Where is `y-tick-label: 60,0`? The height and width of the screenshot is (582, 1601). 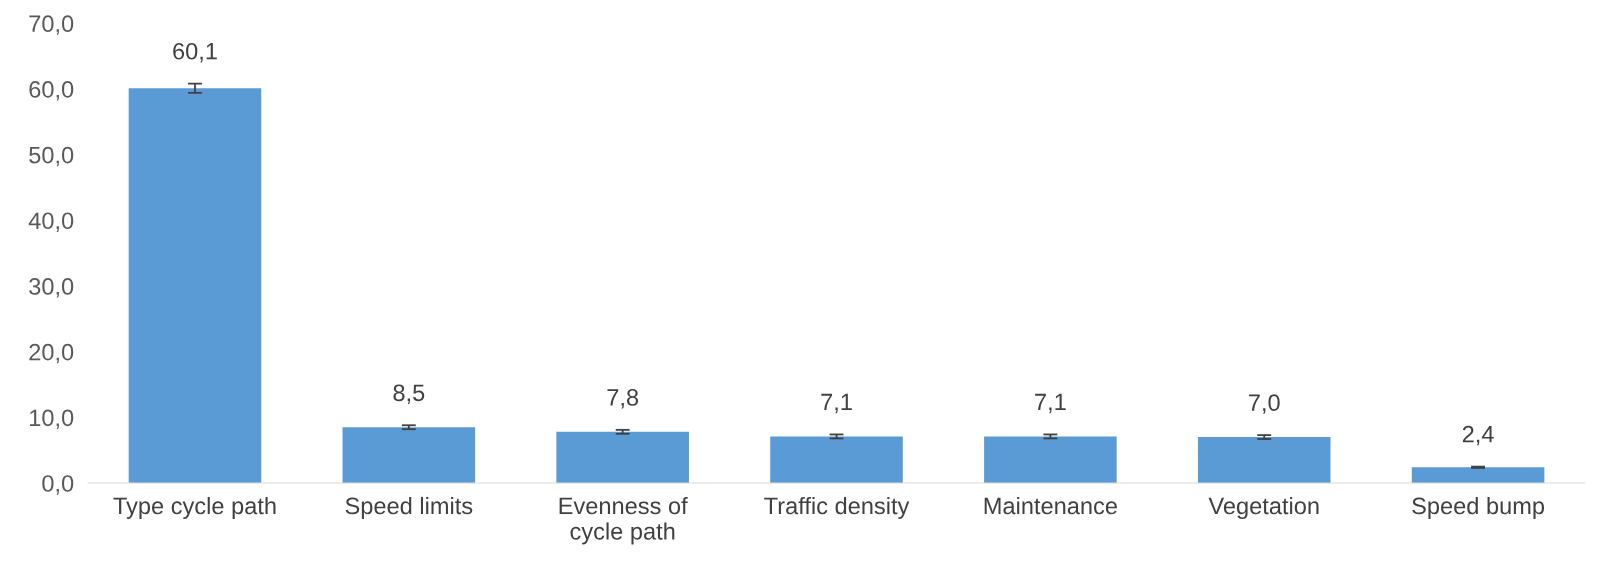 y-tick-label: 60,0 is located at coordinates (51, 91).